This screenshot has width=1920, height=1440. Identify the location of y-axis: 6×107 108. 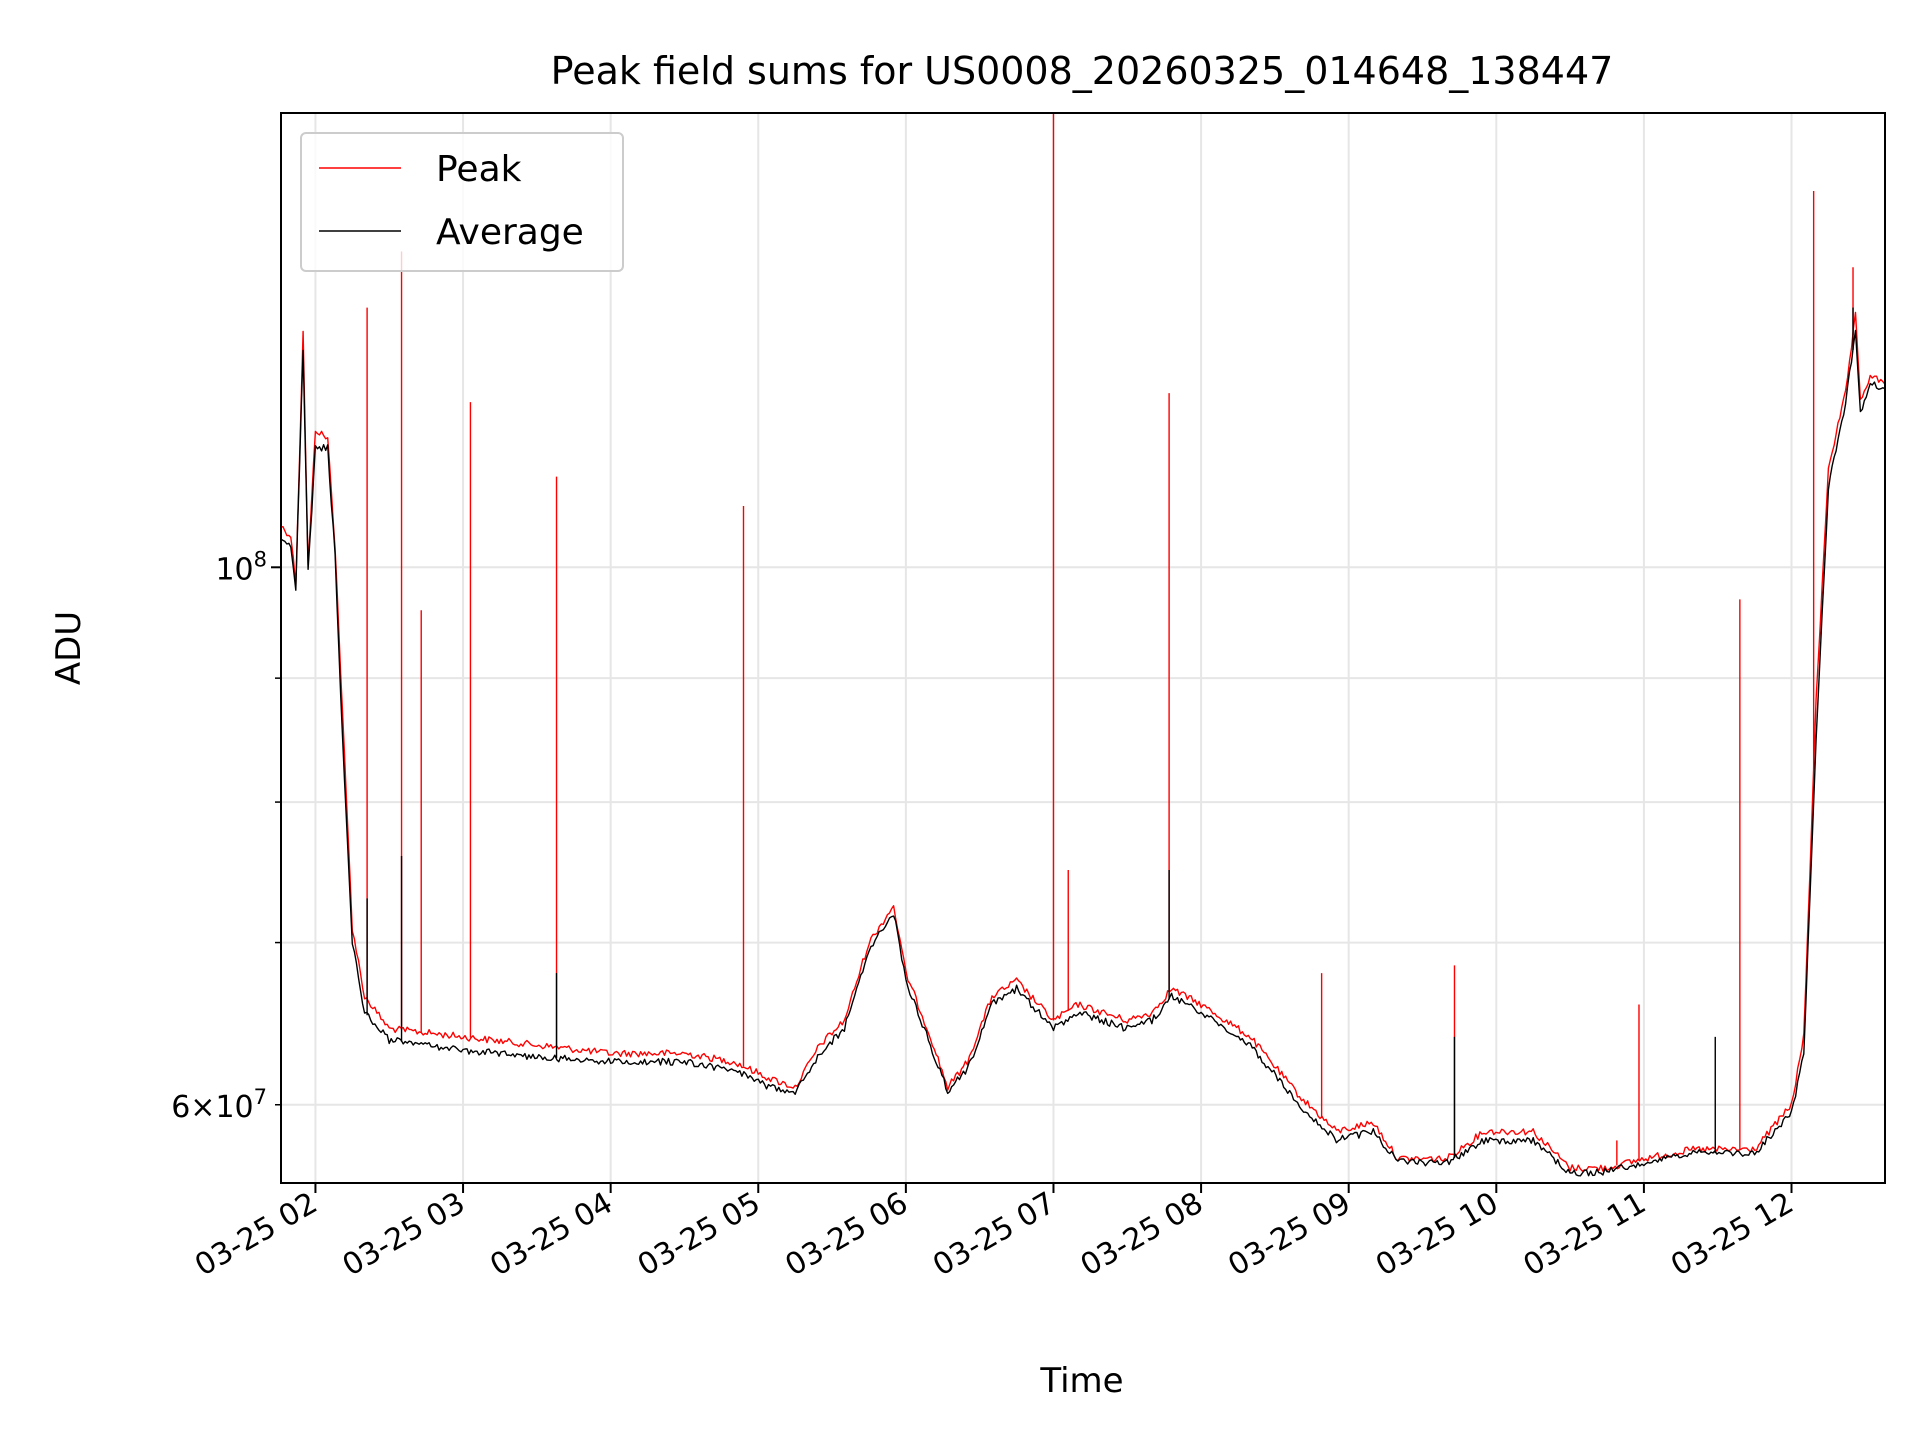
(226, 836).